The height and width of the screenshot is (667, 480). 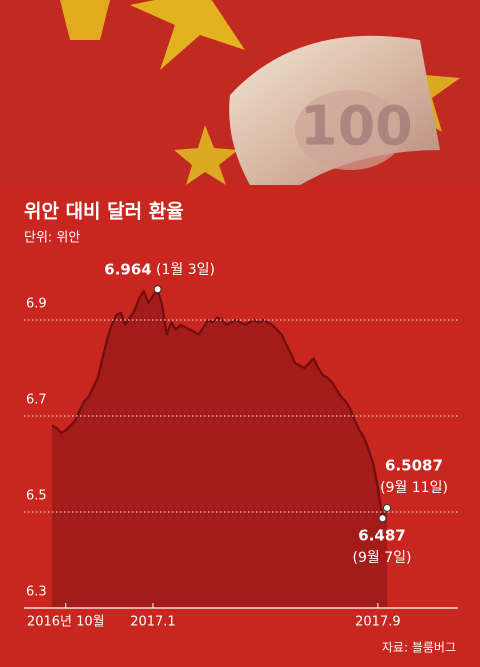 I want to click on source: 자료: 블룸버그, so click(x=419, y=648).